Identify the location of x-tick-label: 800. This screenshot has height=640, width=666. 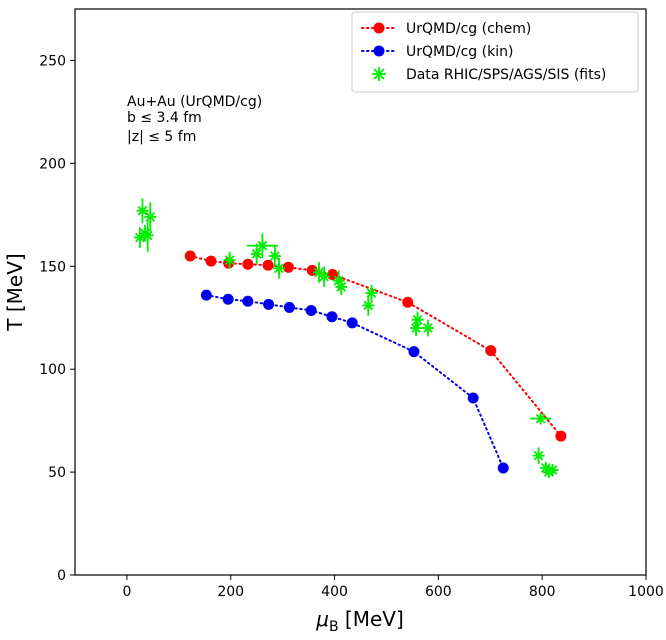
(542, 592).